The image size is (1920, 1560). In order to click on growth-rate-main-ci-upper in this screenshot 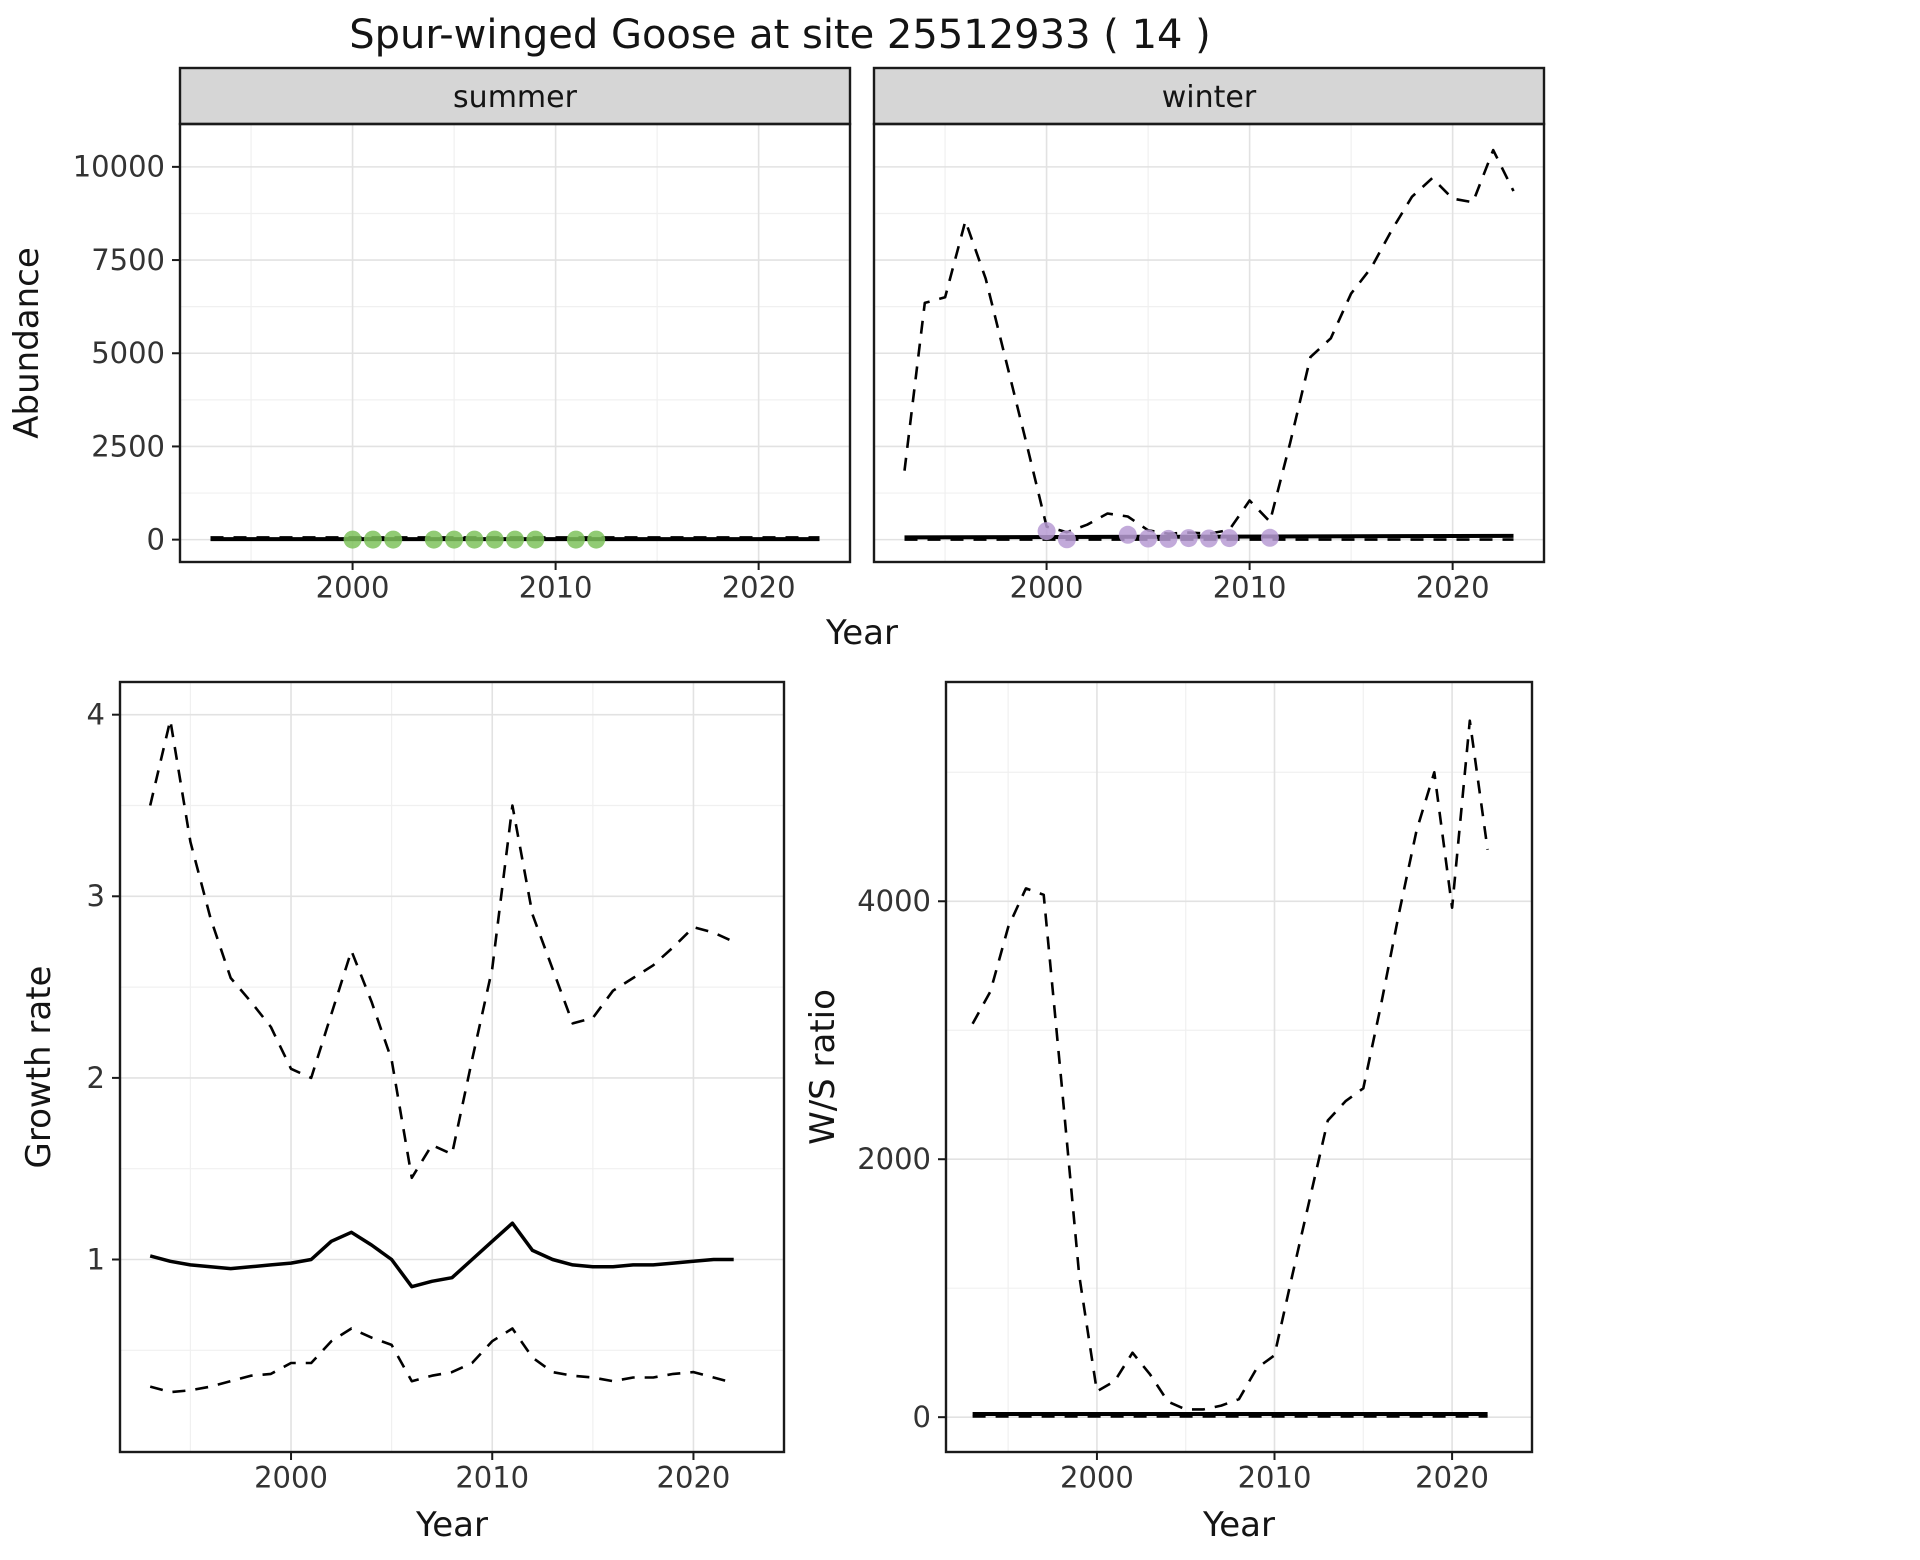, I will do `click(441, 949)`.